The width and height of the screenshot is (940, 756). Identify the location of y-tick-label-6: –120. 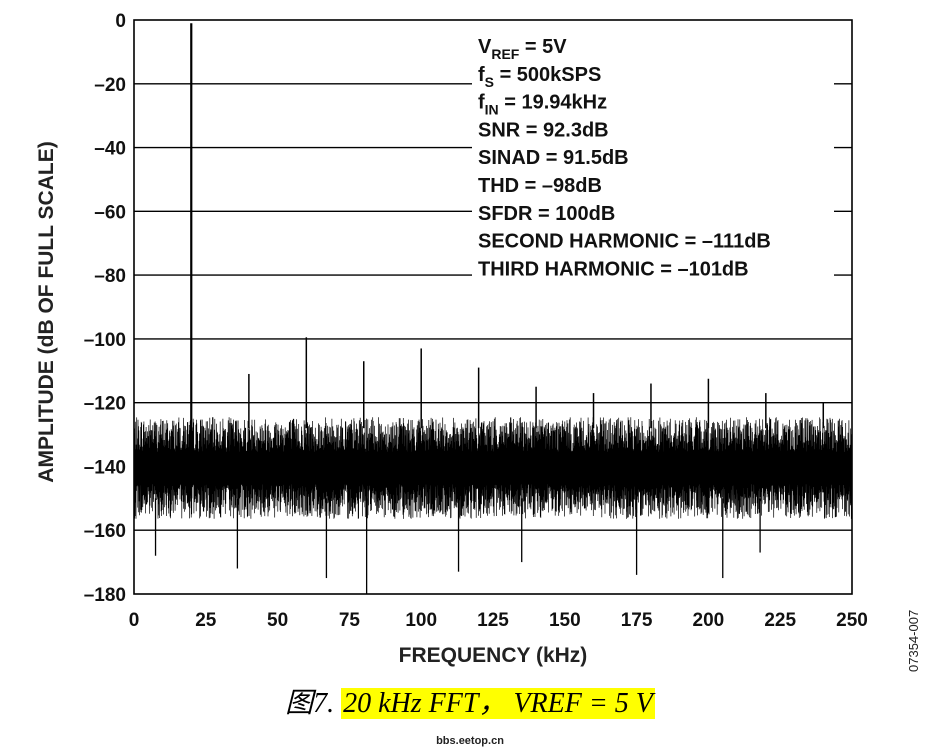
(105, 404).